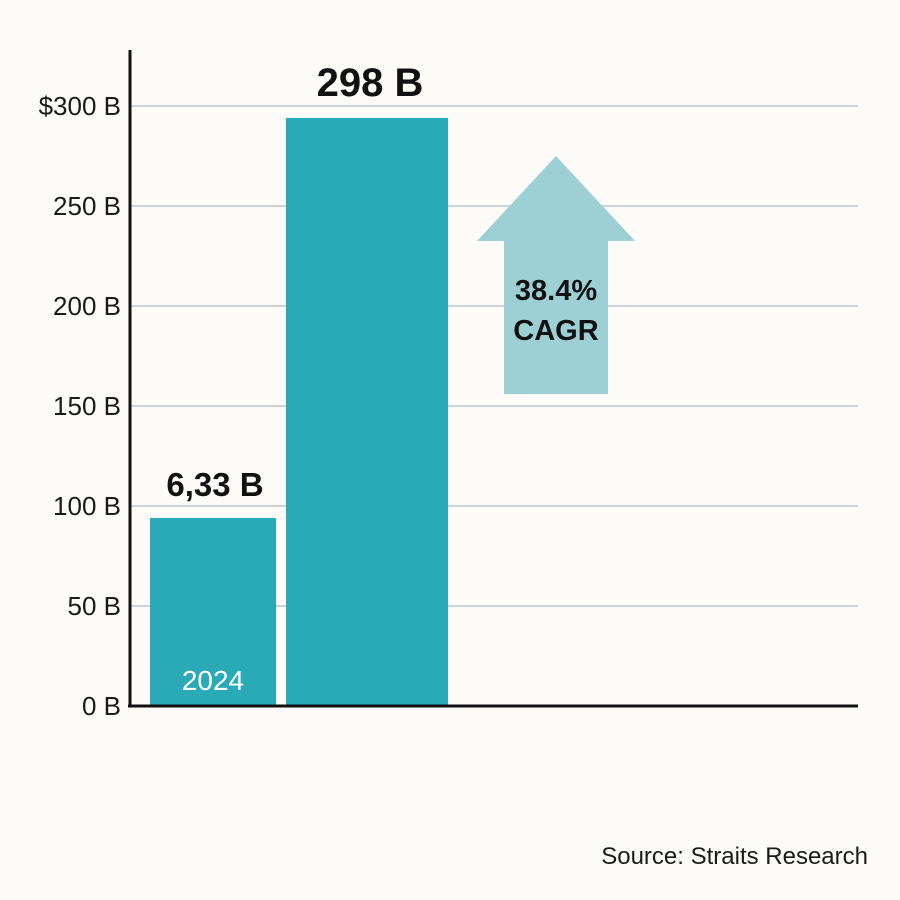  What do you see at coordinates (87, 306) in the screenshot?
I see `y-tick-label: 200 B` at bounding box center [87, 306].